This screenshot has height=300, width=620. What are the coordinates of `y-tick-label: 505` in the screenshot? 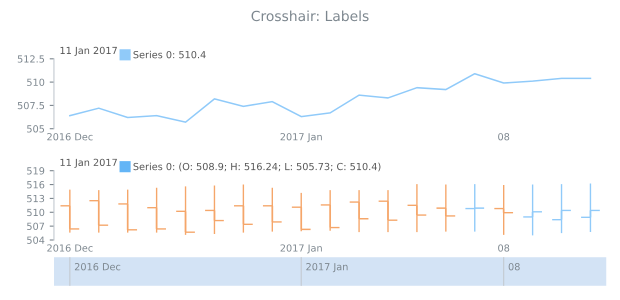 It's located at (35, 129).